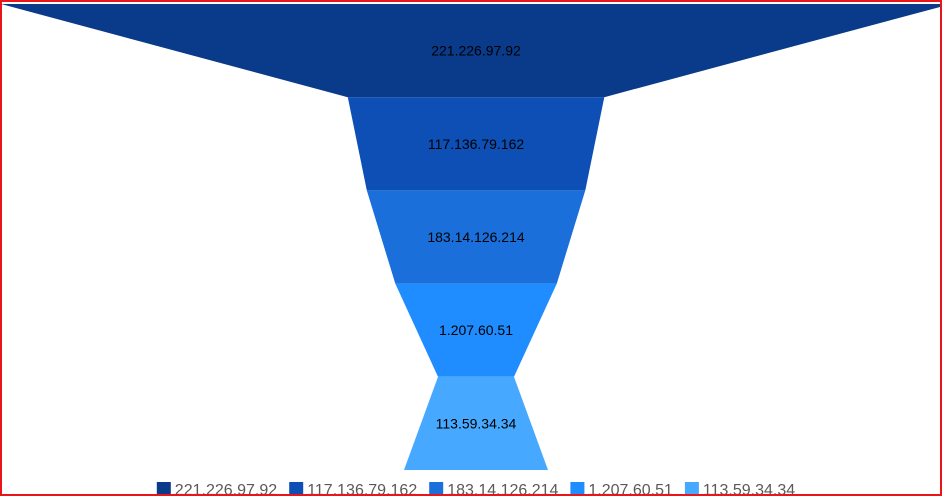 The image size is (942, 496). What do you see at coordinates (749, 489) in the screenshot?
I see `legend-label-5: 113.59.34.34` at bounding box center [749, 489].